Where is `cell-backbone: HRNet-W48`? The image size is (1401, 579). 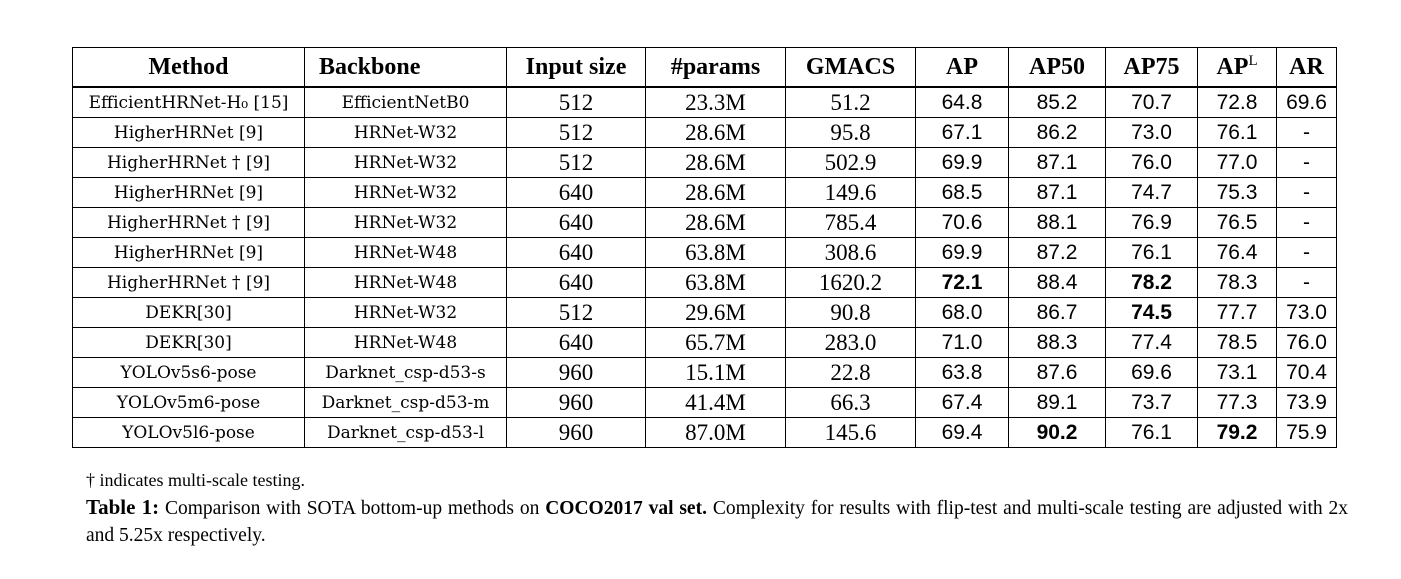
cell-backbone: HRNet-W48 is located at coordinates (405, 252).